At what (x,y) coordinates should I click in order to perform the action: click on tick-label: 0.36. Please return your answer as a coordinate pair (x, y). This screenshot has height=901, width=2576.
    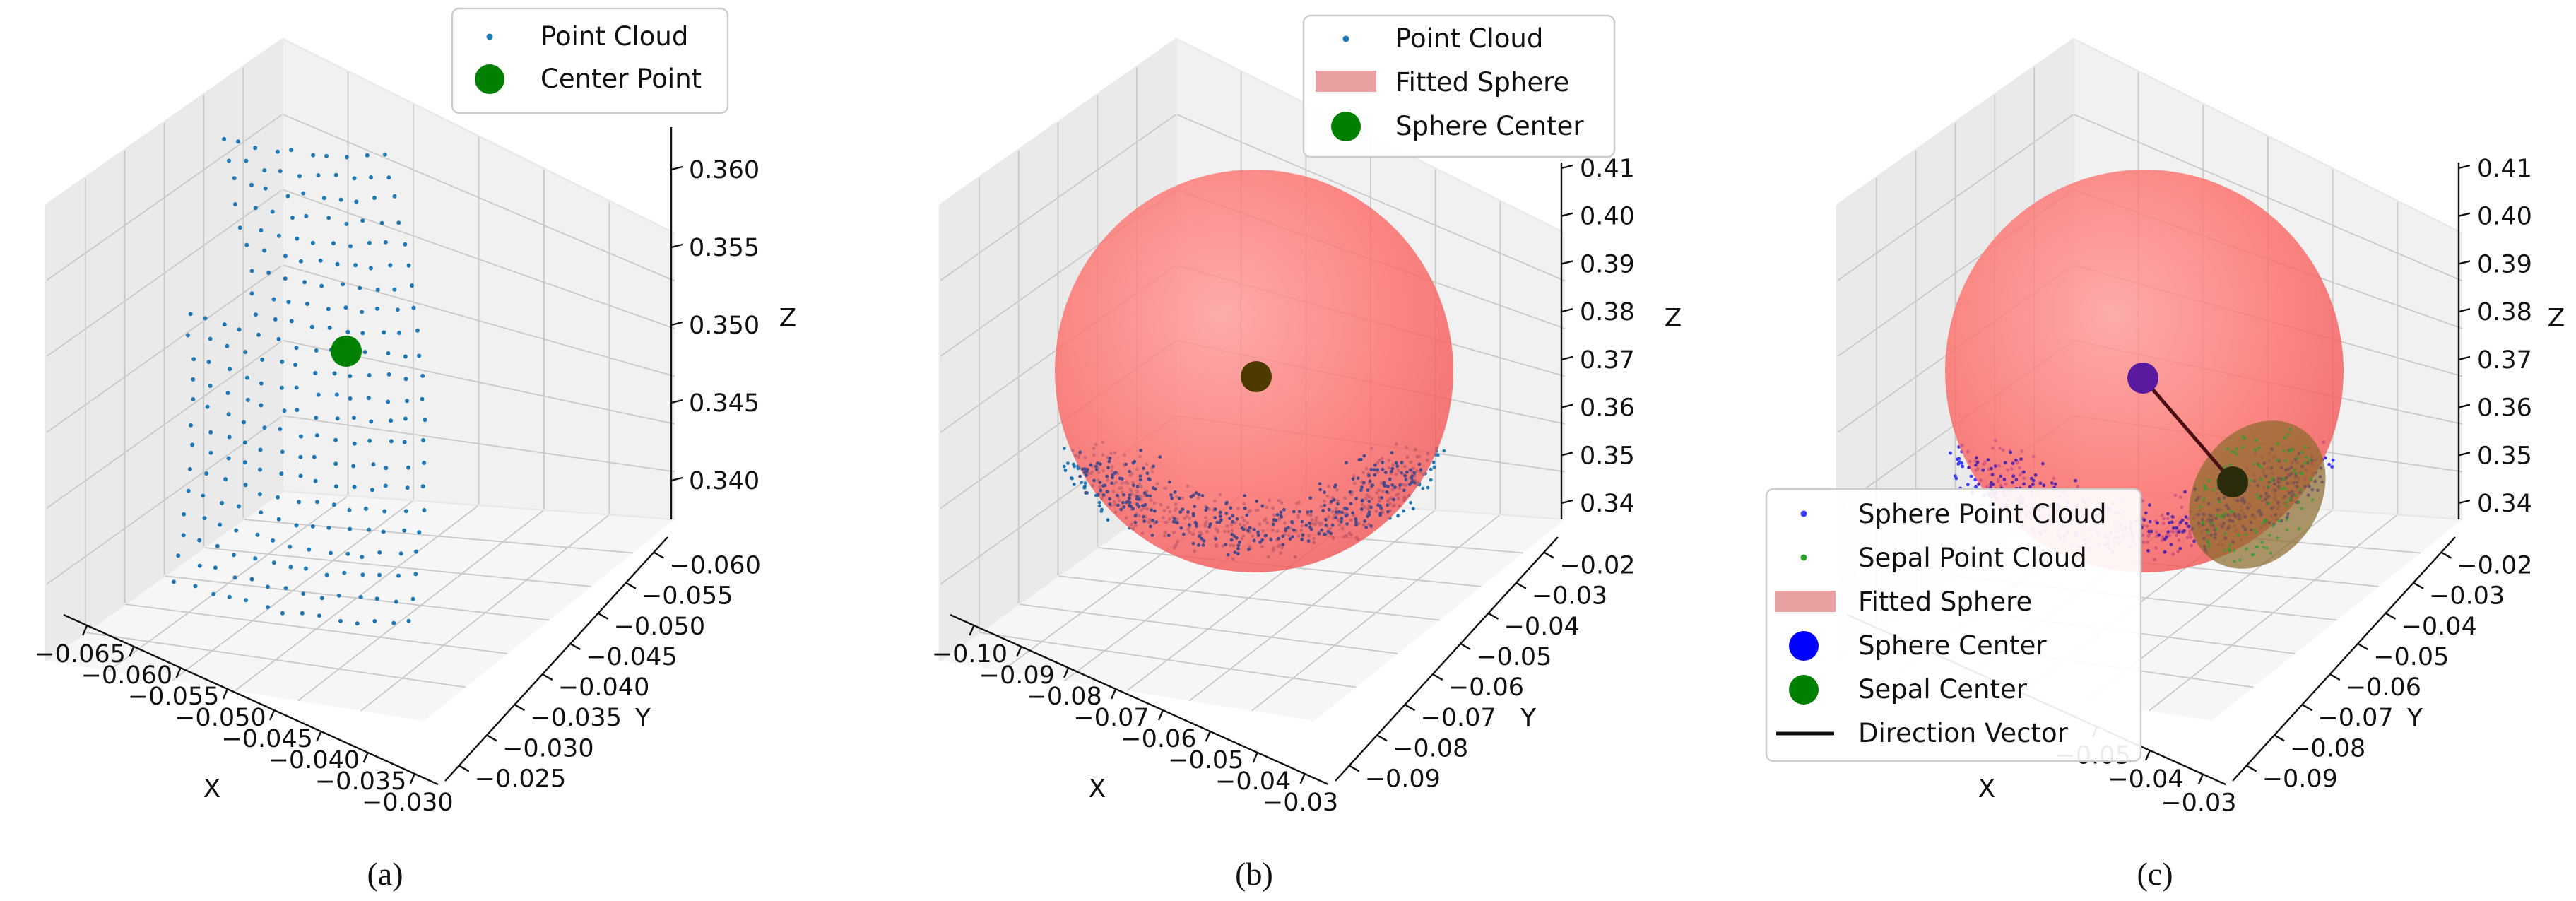
    Looking at the image, I should click on (1607, 408).